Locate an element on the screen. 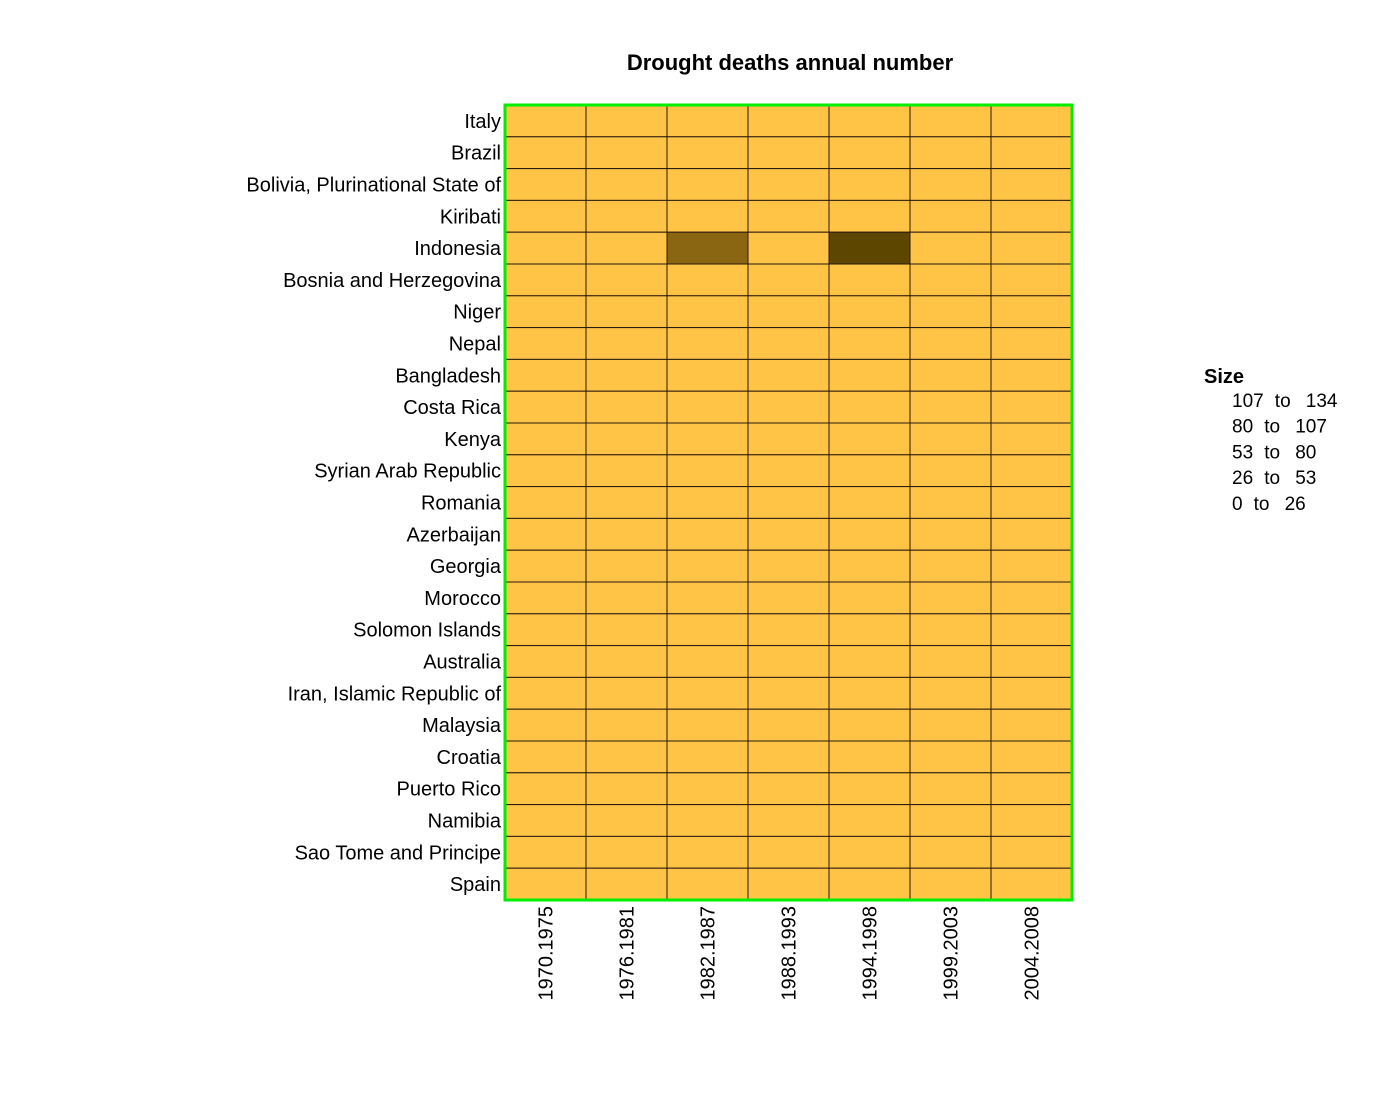 This screenshot has height=1100, width=1400. legend-to: 80 is located at coordinates (1305, 452).